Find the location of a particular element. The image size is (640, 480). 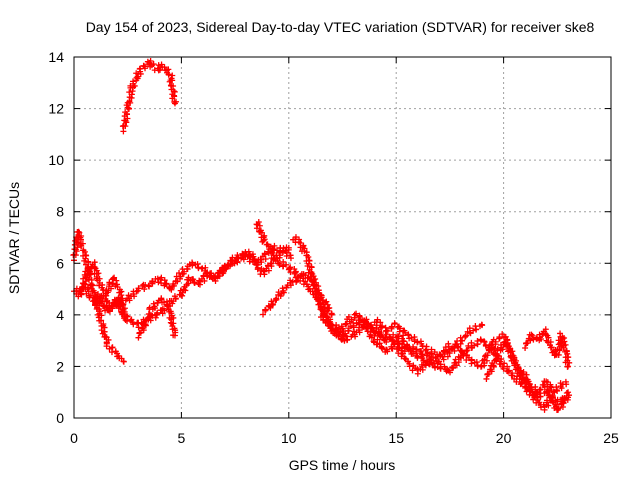

x-tick-label: 5 is located at coordinates (182, 438).